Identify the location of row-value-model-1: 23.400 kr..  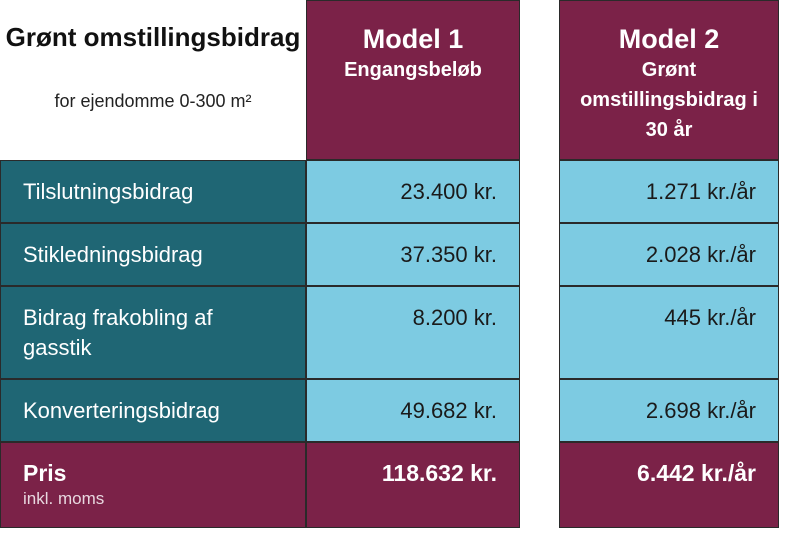
(413, 191).